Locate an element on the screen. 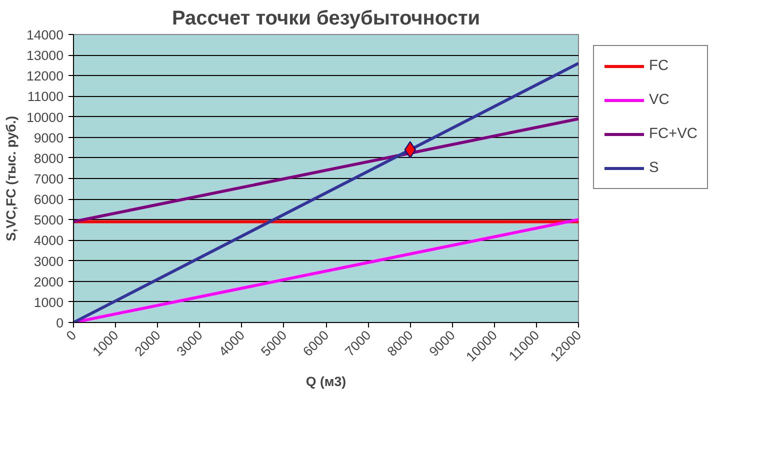 The height and width of the screenshot is (456, 763). y-tick-label: 6000 is located at coordinates (49, 200).